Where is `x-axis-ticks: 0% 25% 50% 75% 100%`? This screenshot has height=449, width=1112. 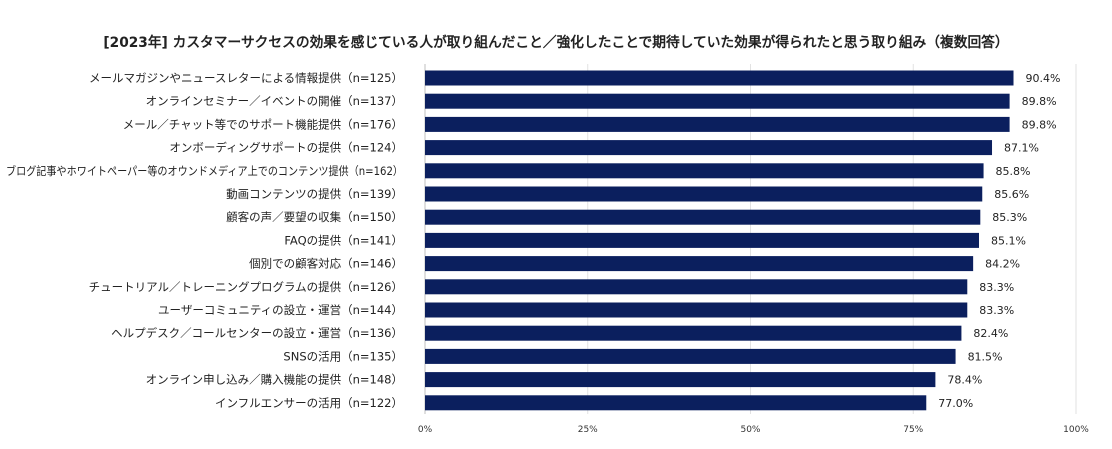
x-axis-ticks: 0% 25% 50% 75% 100% is located at coordinates (753, 430).